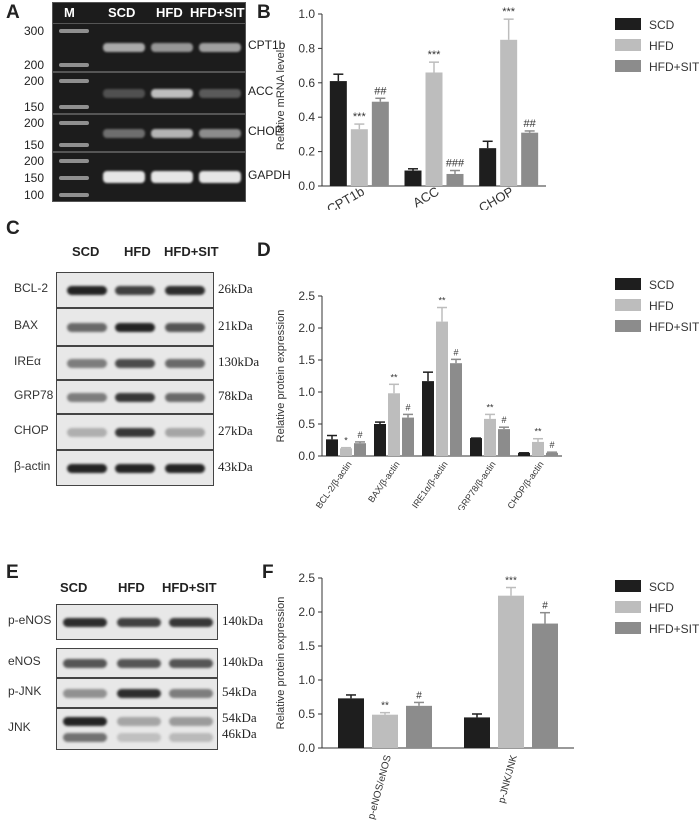 The width and height of the screenshot is (699, 821). I want to click on blot-row-label: JNK, so click(19, 727).